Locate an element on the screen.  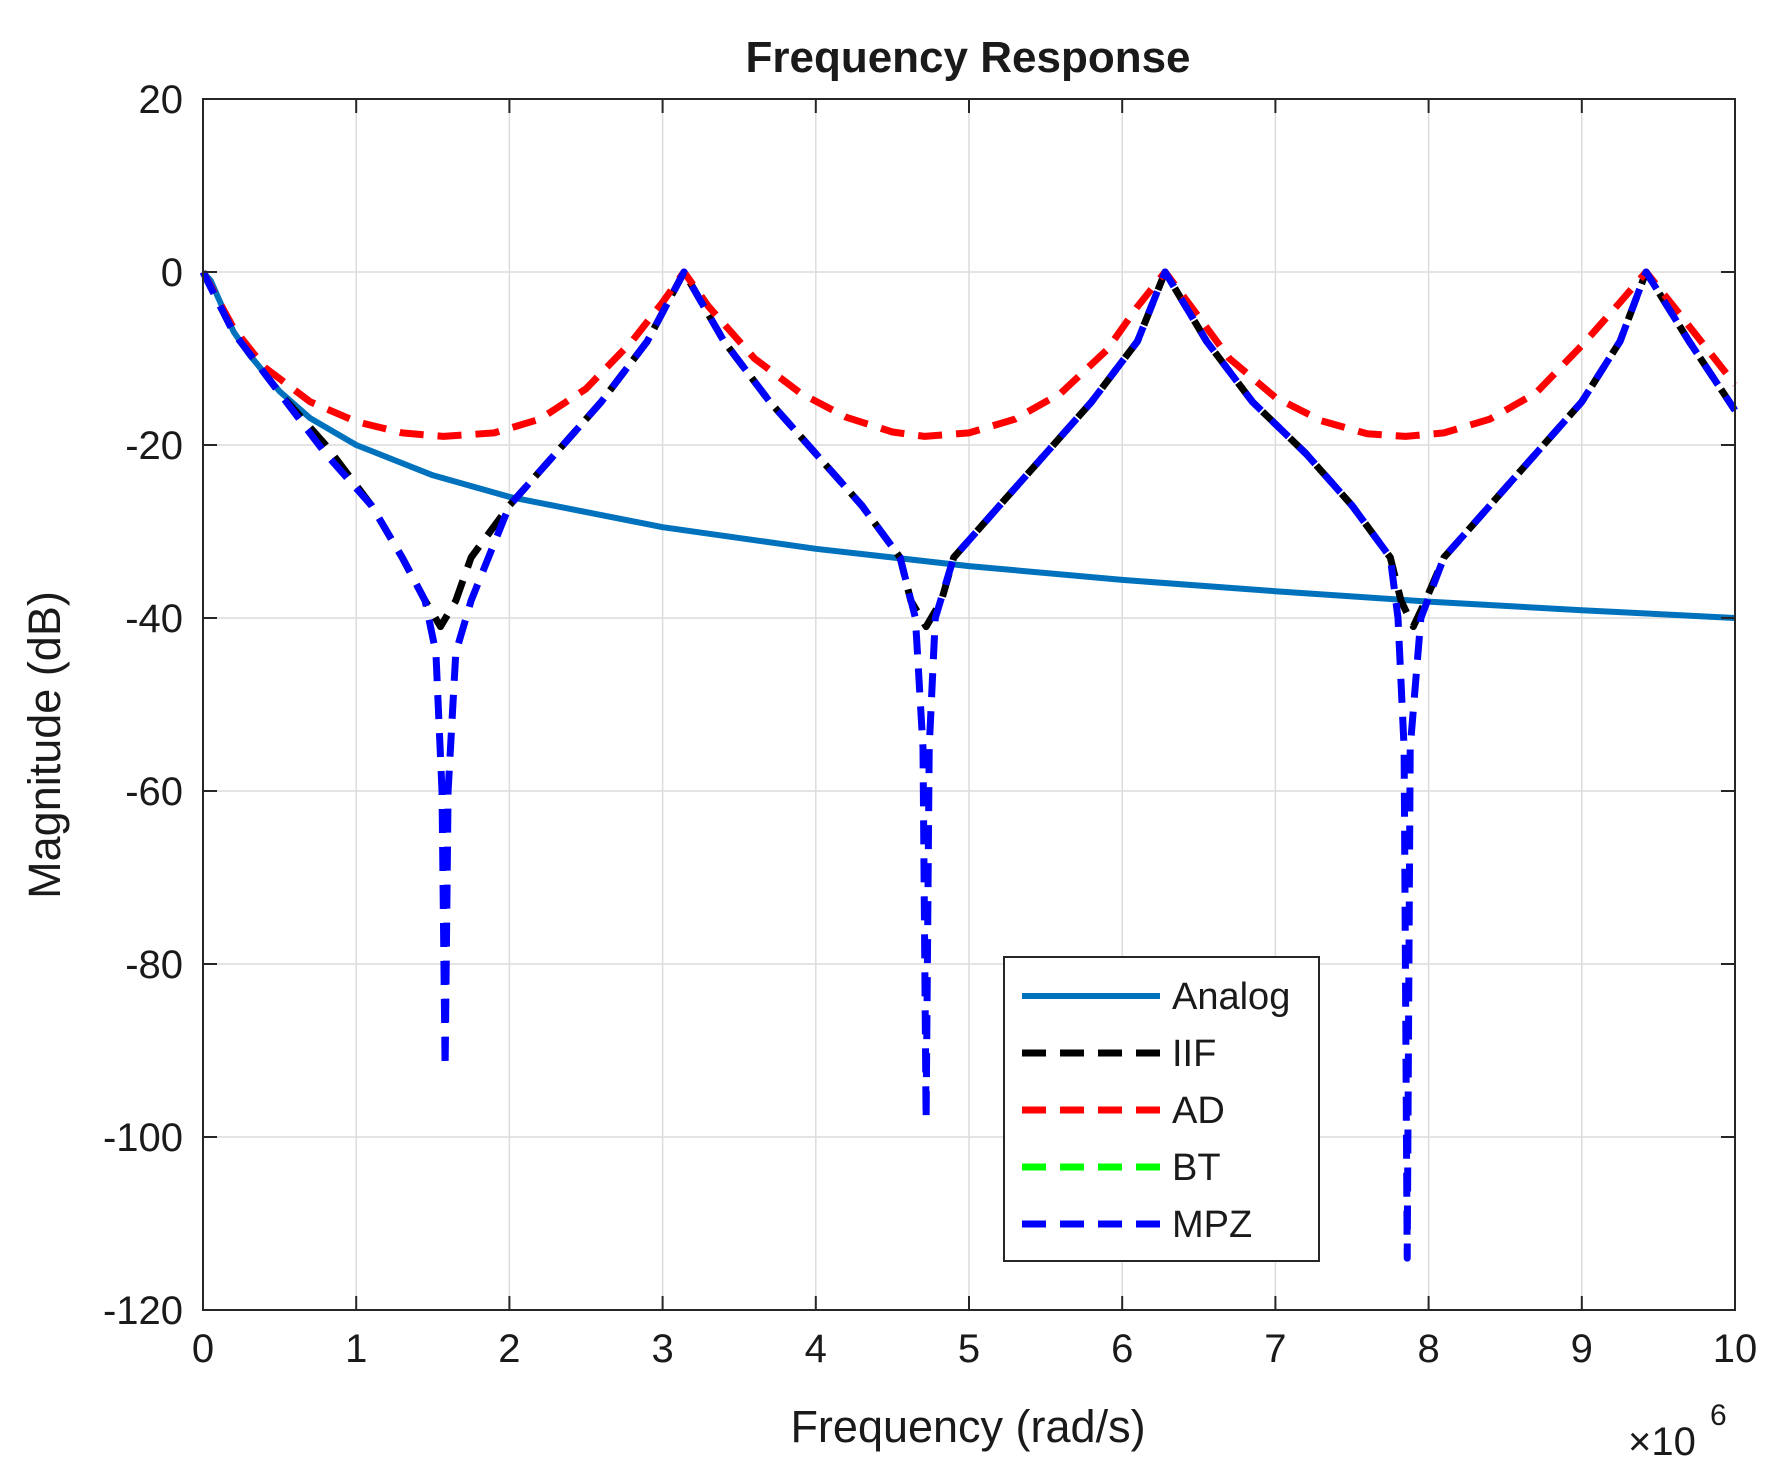
legend-label-bt: BT is located at coordinates (1196, 1168).